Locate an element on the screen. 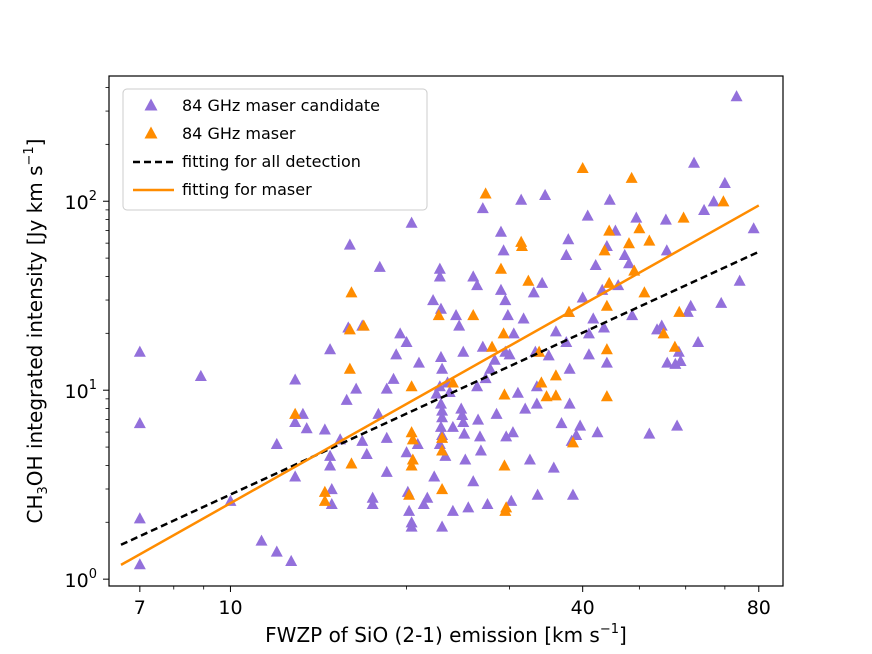 The image size is (872, 654). legend-item-fit-maser: fitting for maser is located at coordinates (222, 189).